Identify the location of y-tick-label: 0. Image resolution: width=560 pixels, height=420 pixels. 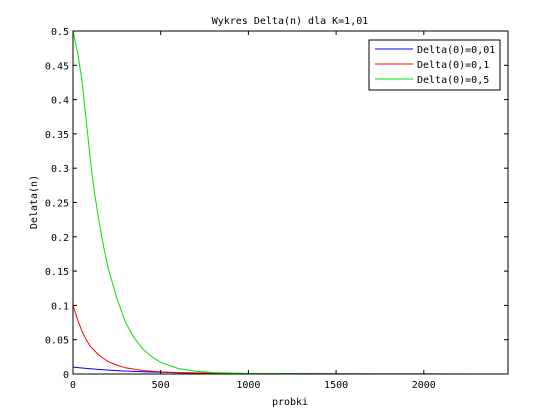
(66, 375).